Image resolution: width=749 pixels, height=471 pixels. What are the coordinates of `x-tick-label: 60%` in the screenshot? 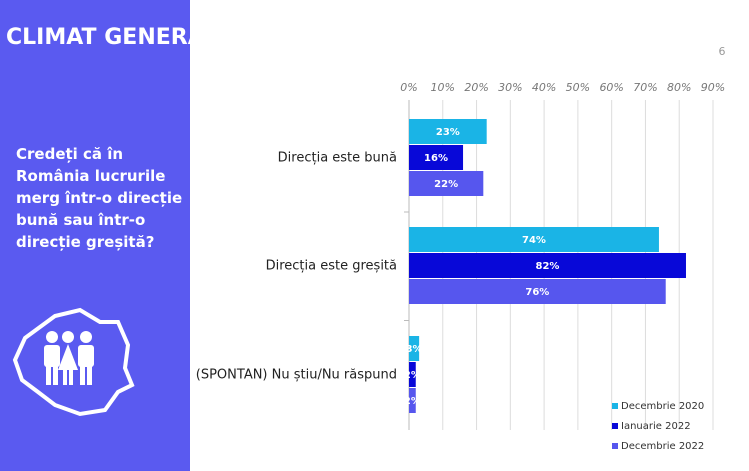 It's located at (611, 87).